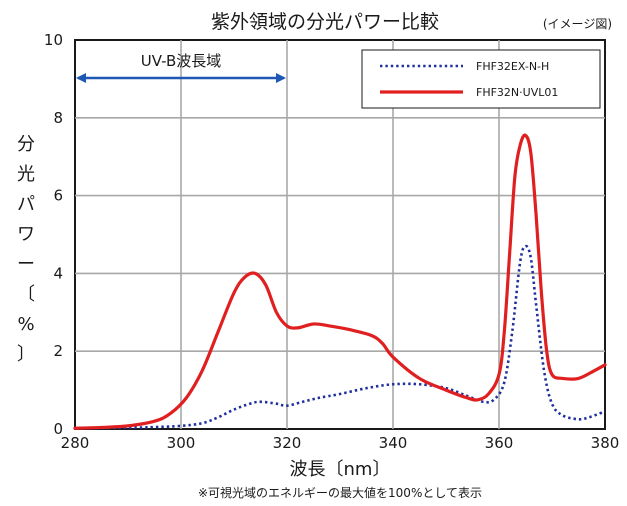 The width and height of the screenshot is (627, 506). I want to click on y-tick-label: 2, so click(58, 351).